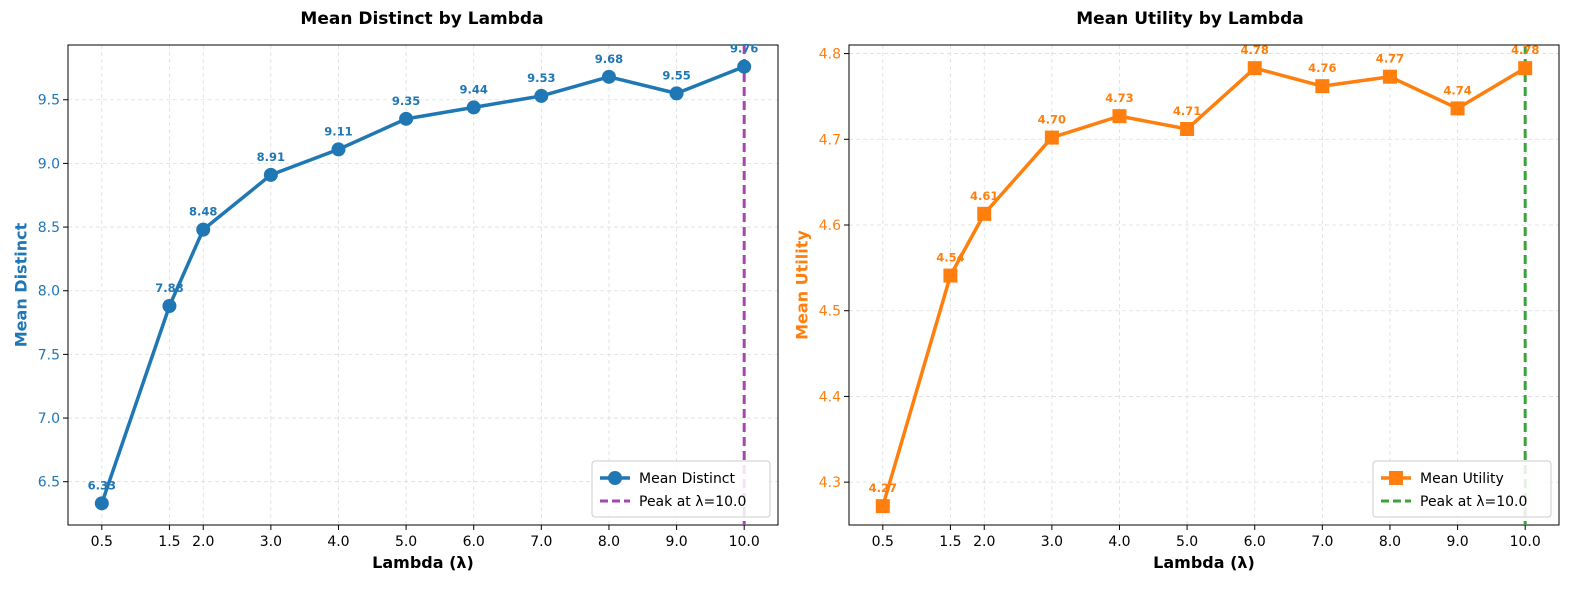  Describe the element at coordinates (1187, 542) in the screenshot. I see `utility-x-tick-label: 5.0` at that location.